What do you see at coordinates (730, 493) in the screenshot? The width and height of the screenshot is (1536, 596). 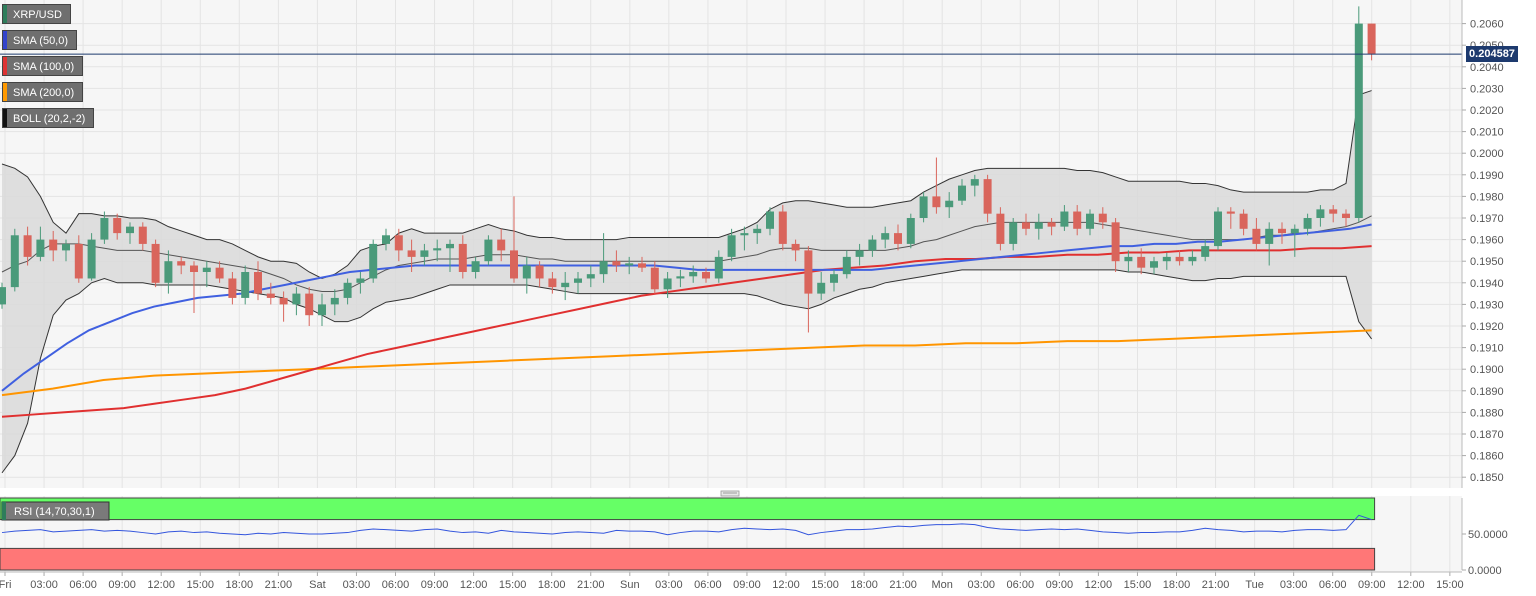 I see `panel-resize-handle` at bounding box center [730, 493].